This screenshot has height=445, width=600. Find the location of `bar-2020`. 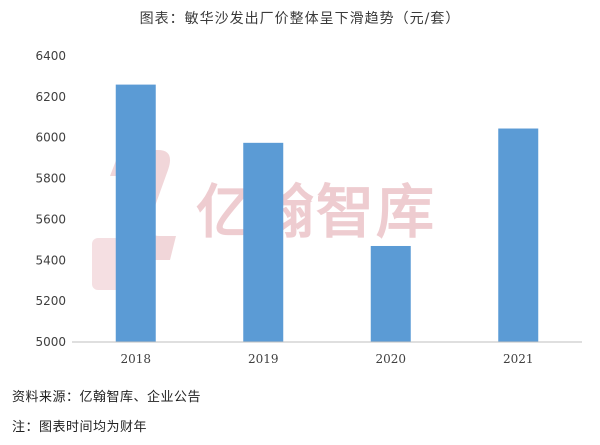

bar-2020 is located at coordinates (390, 293).